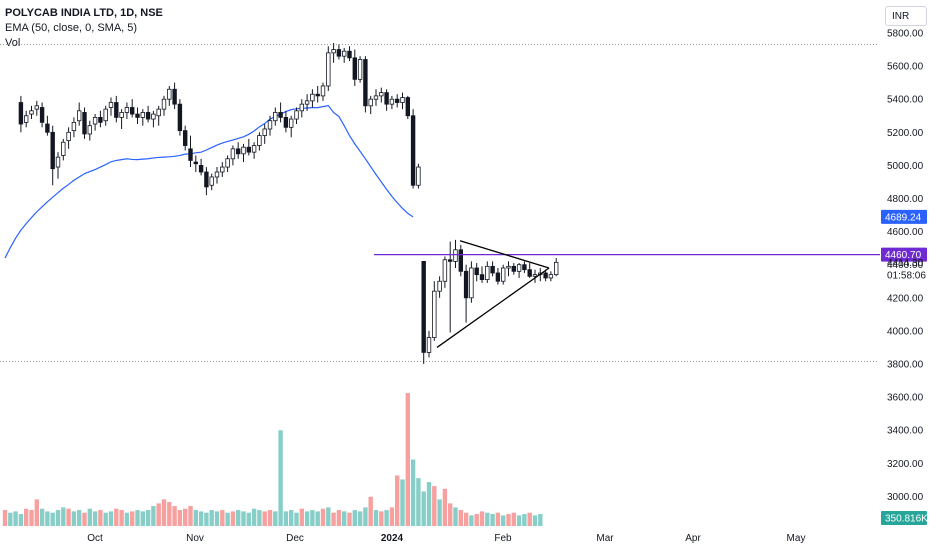 Image resolution: width=932 pixels, height=550 pixels. What do you see at coordinates (905, 133) in the screenshot?
I see `y-tick-label: 5200.00` at bounding box center [905, 133].